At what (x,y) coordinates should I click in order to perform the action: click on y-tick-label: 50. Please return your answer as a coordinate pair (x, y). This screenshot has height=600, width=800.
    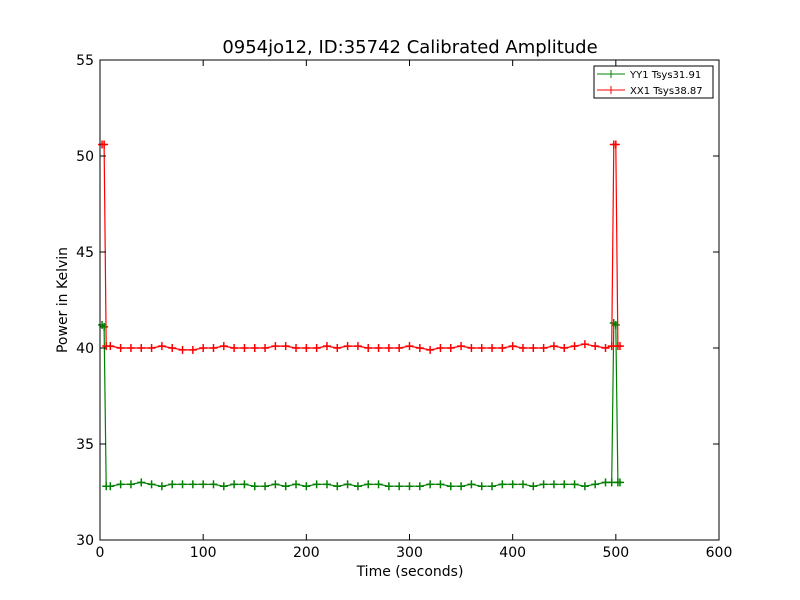
    Looking at the image, I should click on (85, 157).